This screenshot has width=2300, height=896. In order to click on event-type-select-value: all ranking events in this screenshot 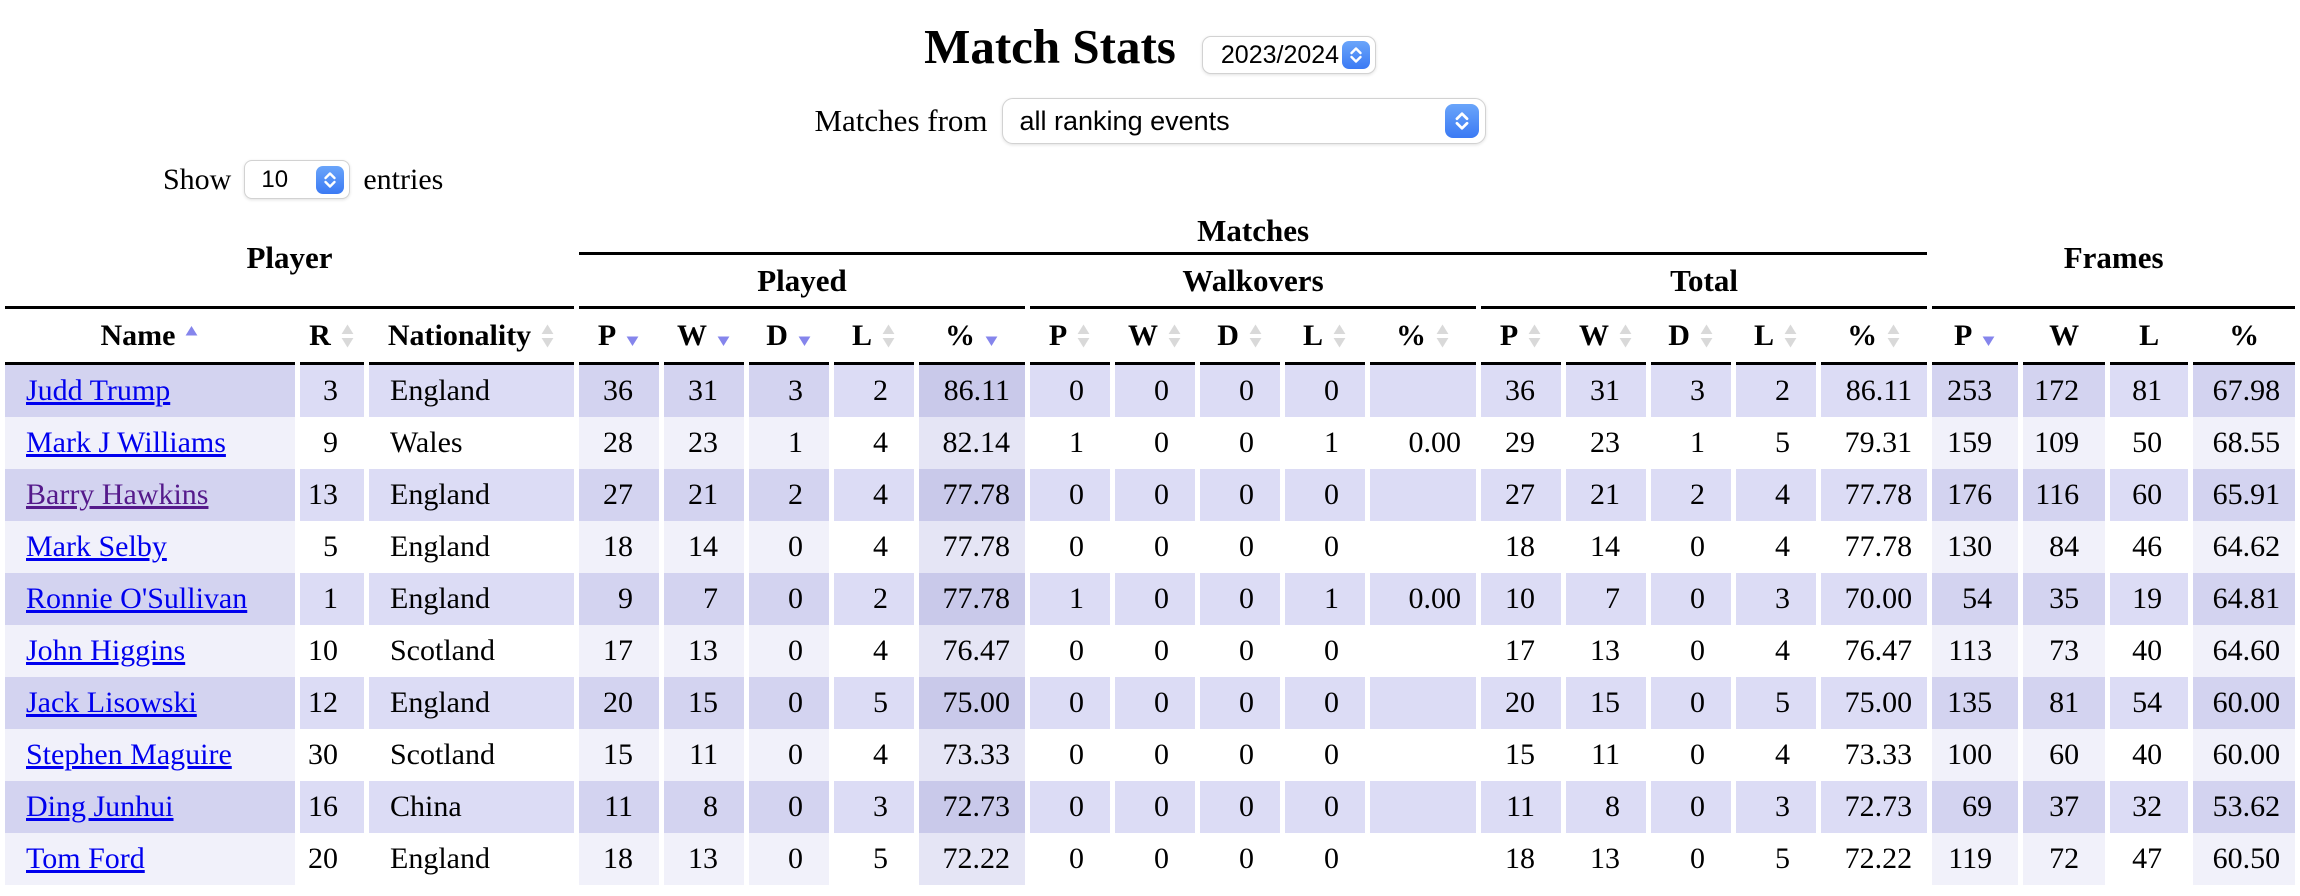, I will do `click(1124, 120)`.